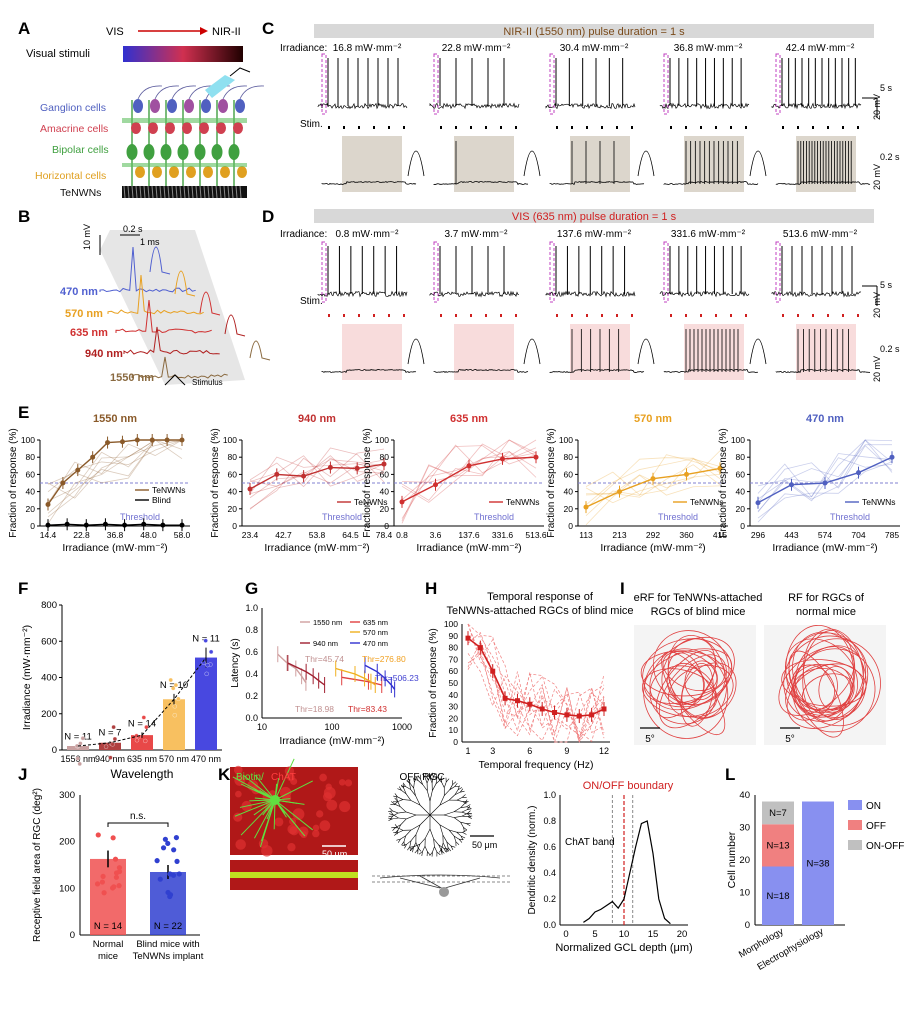 This screenshot has width=922, height=1024. Describe the element at coordinates (89, 333) in the screenshot. I see `b-wl-635: 635 nm` at that location.